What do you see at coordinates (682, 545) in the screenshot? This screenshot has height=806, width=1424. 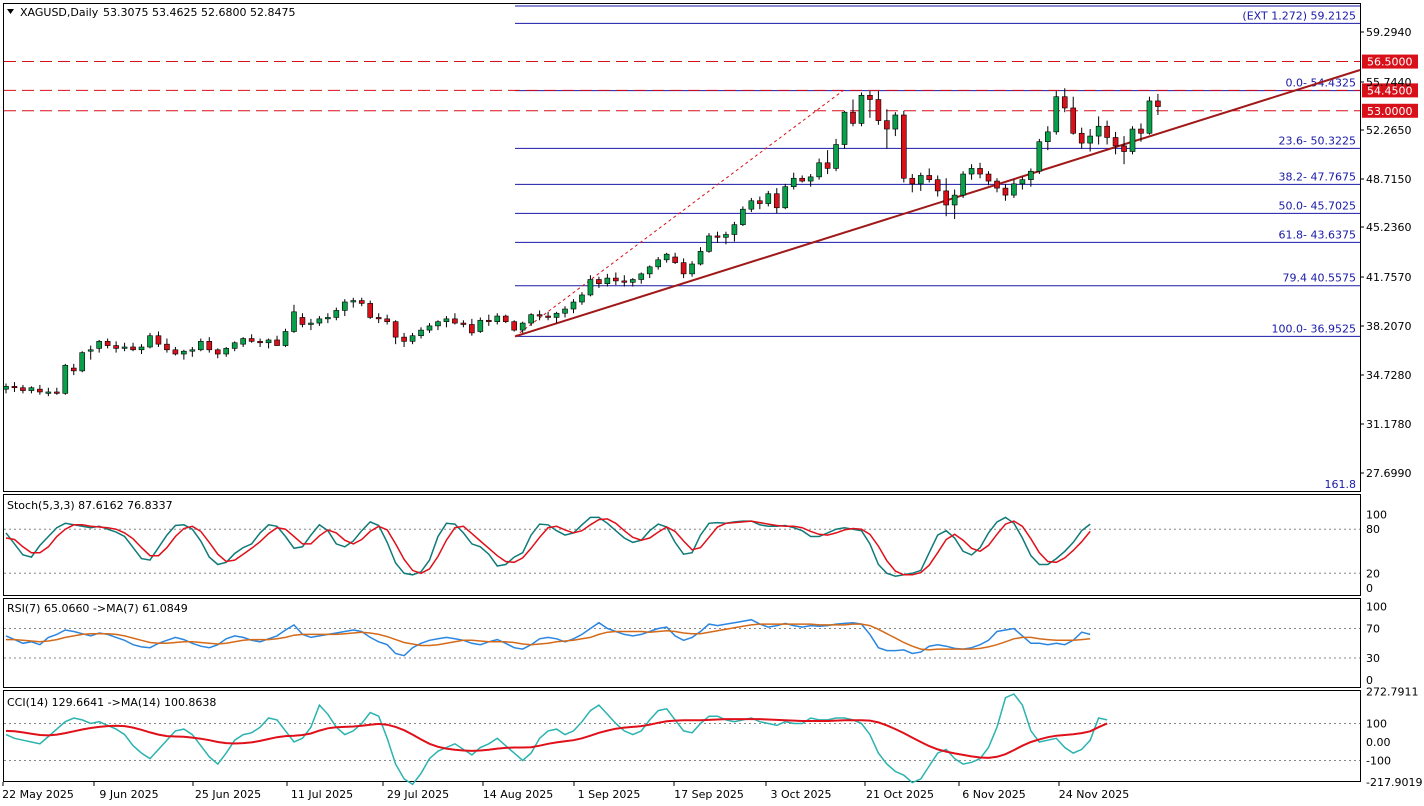 I see `stoch-pane` at bounding box center [682, 545].